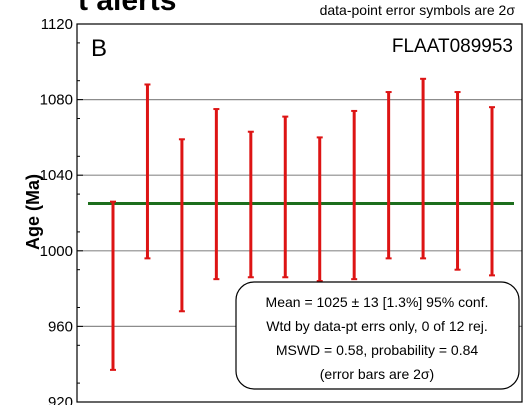 The height and width of the screenshot is (405, 529). I want to click on y-tick-label: 1080, so click(56, 100).